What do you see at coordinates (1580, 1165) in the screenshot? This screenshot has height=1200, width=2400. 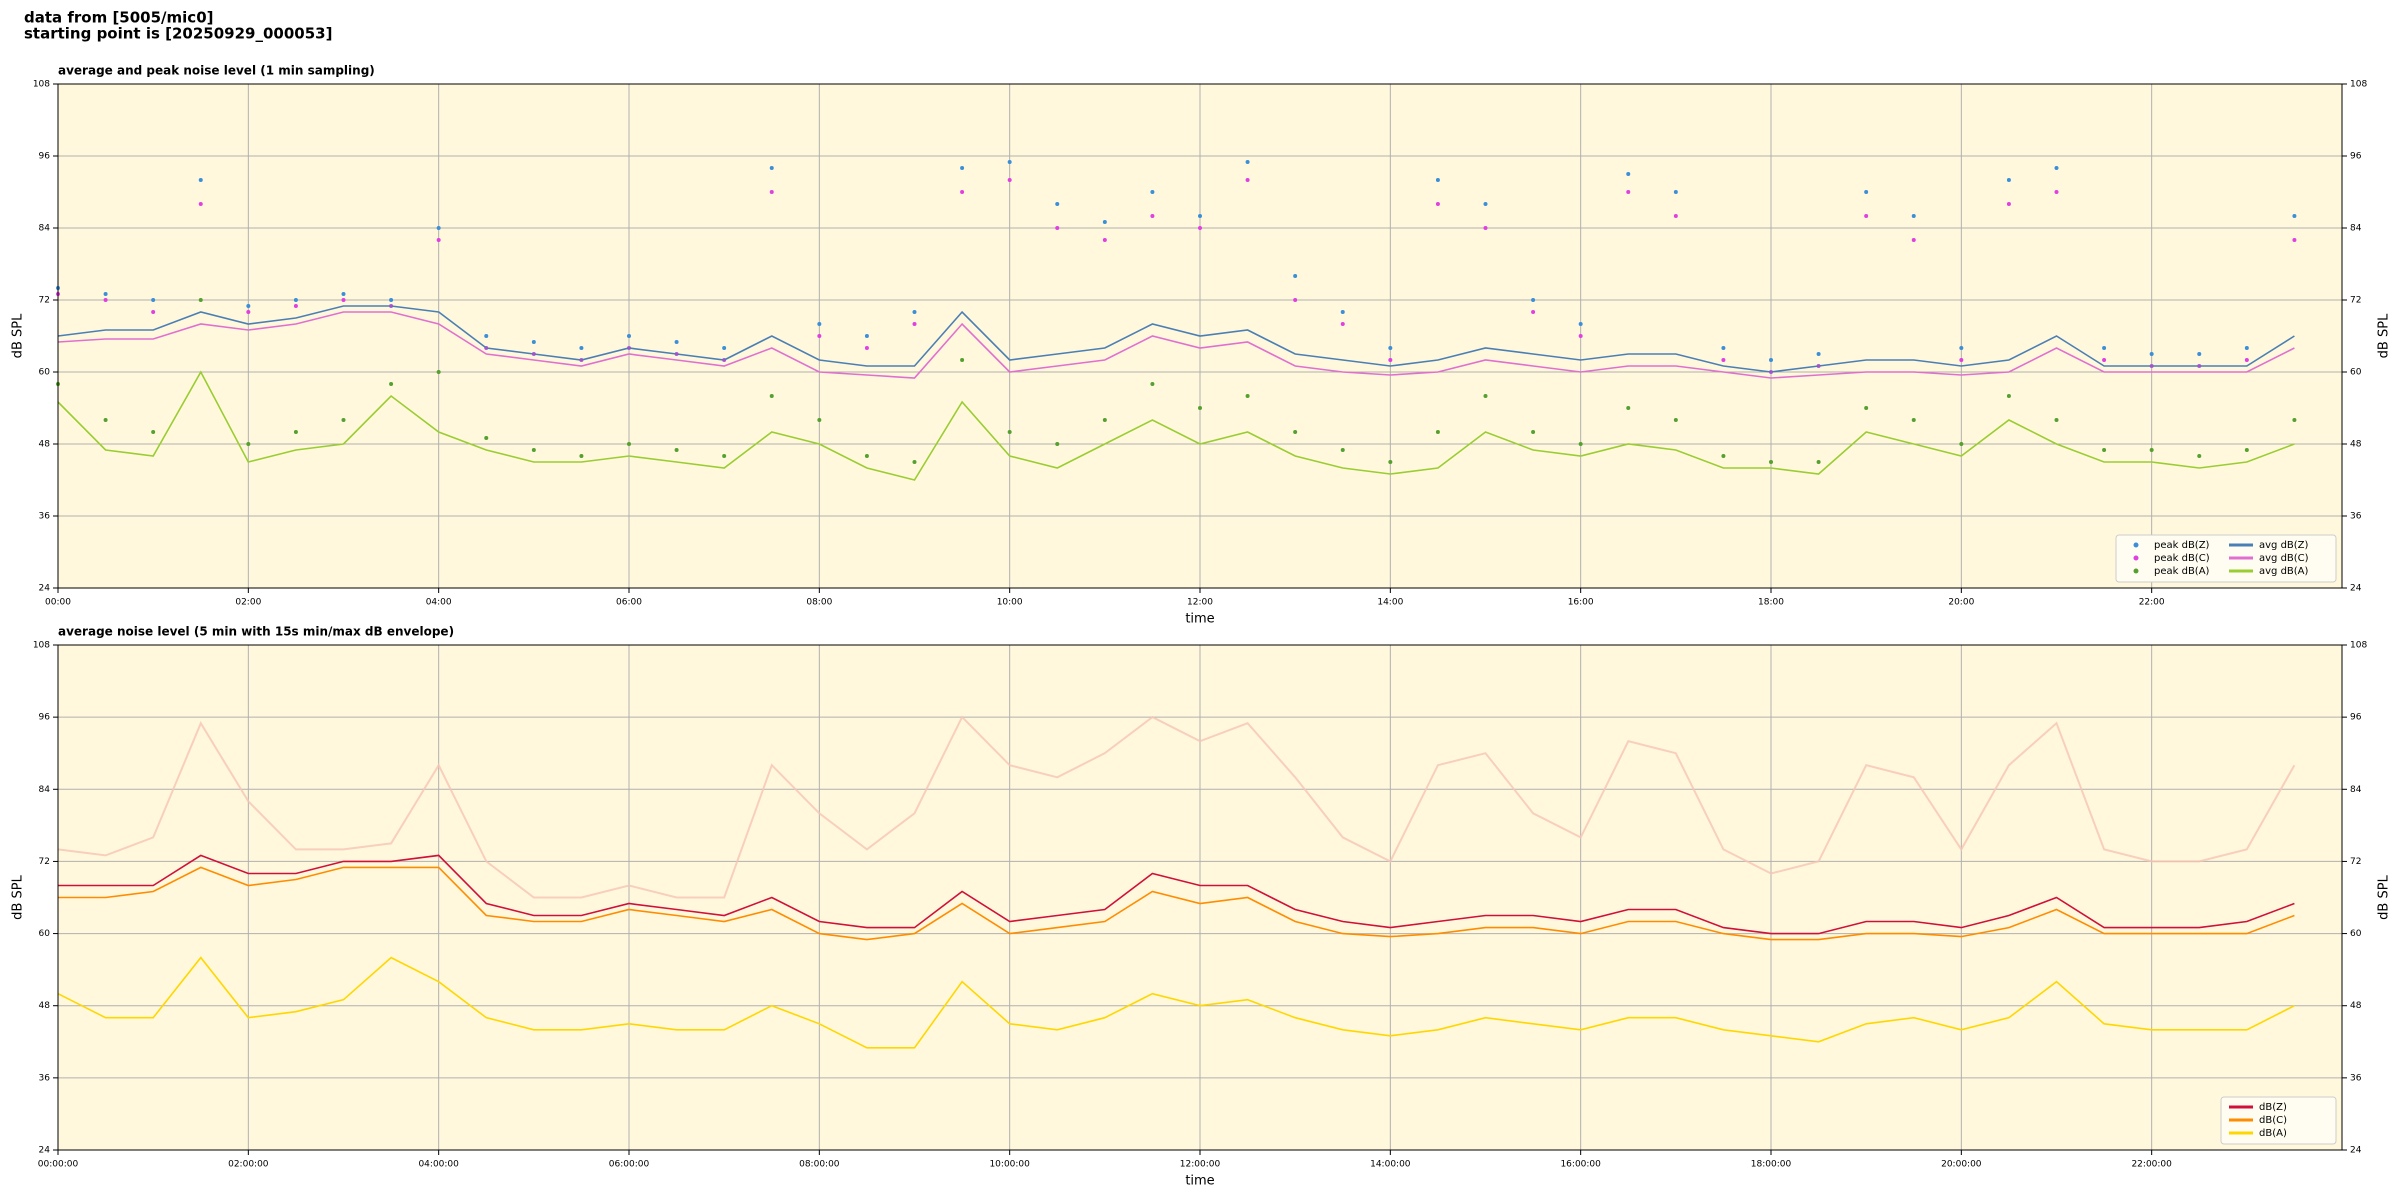 I see `x-tick-label: 16:00:00` at bounding box center [1580, 1165].